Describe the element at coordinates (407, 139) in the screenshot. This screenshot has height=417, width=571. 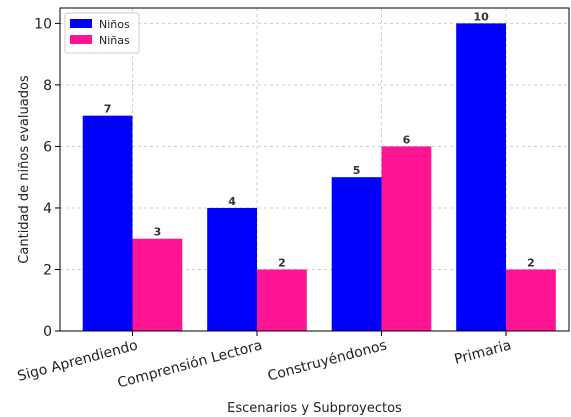
I see `bar-value-label: 6` at that location.